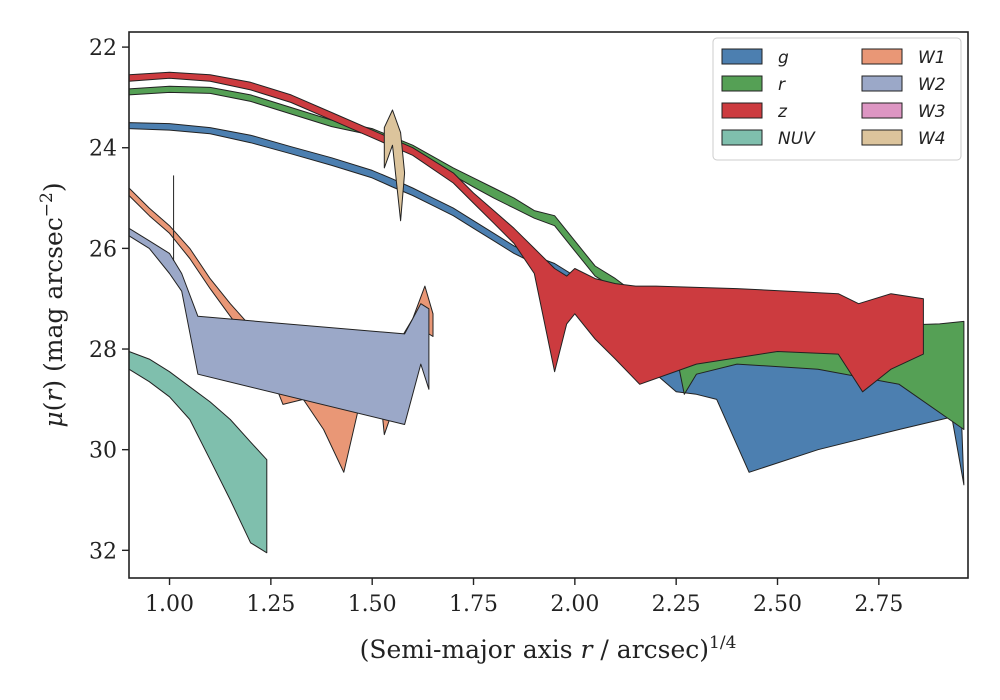 This screenshot has height=700, width=1000. Describe the element at coordinates (394, 165) in the screenshot. I see `band-w4` at that location.